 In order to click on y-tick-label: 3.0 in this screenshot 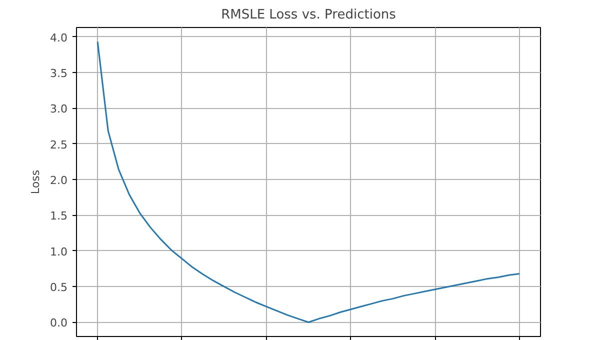, I will do `click(59, 109)`.